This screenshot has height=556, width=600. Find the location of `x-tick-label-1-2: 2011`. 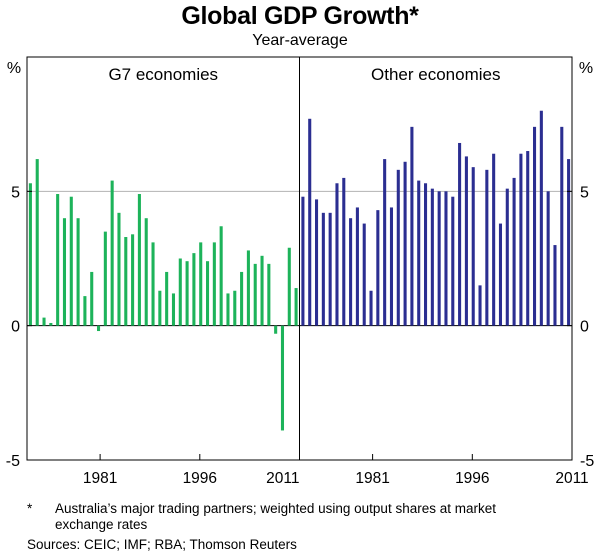

x-tick-label-1-2: 2011 is located at coordinates (571, 478).